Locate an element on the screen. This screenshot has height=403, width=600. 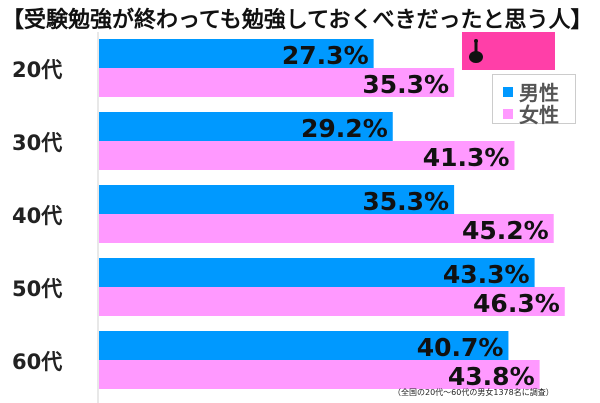
legend-item-female: 女性 is located at coordinates (531, 113).